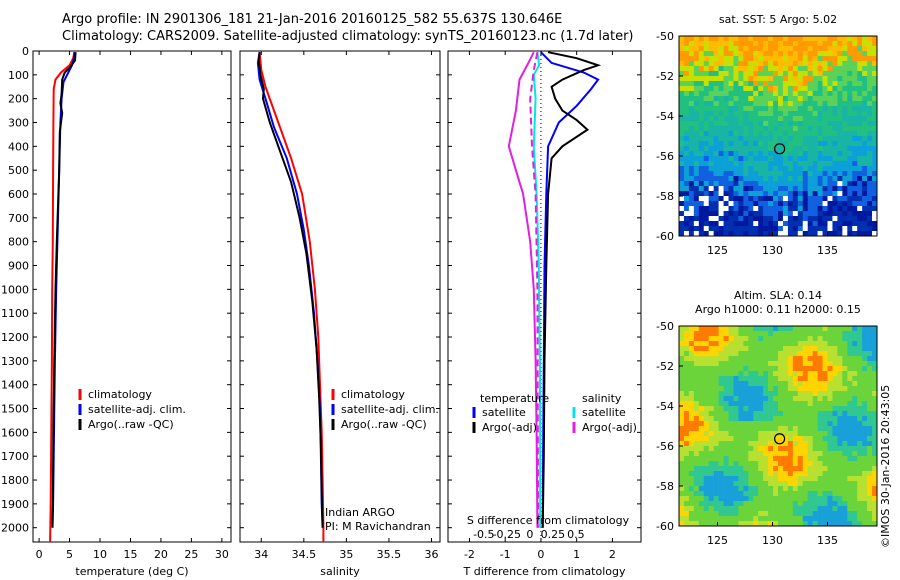  Describe the element at coordinates (15, 456) in the screenshot. I see `y-tick-label: 1700` at that location.